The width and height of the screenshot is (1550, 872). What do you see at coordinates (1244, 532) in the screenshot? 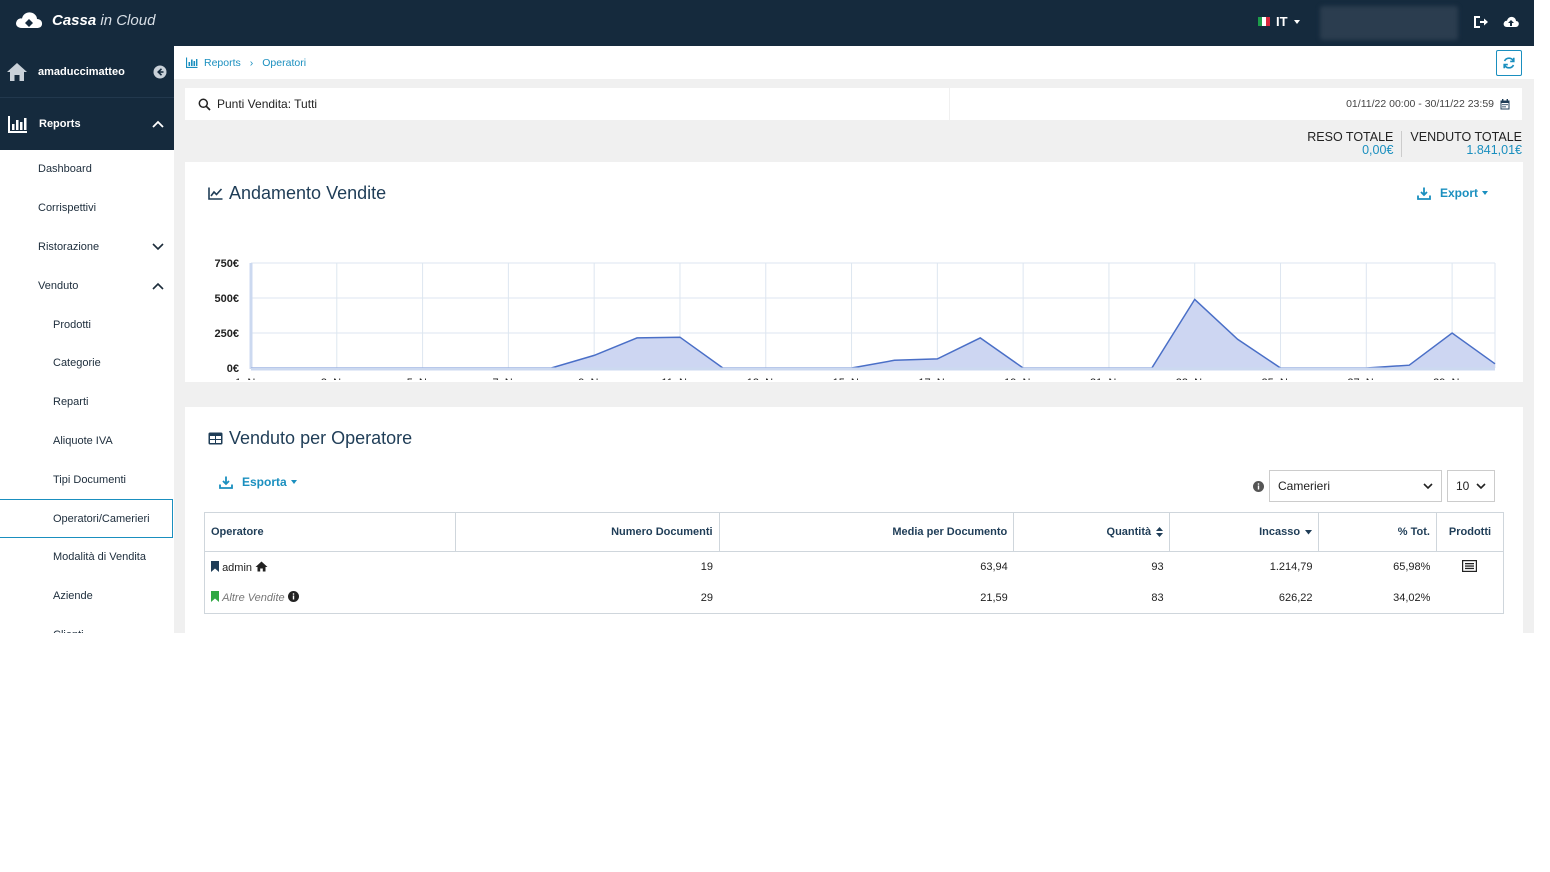
I see `col-incasso: Incasso` at bounding box center [1244, 532].